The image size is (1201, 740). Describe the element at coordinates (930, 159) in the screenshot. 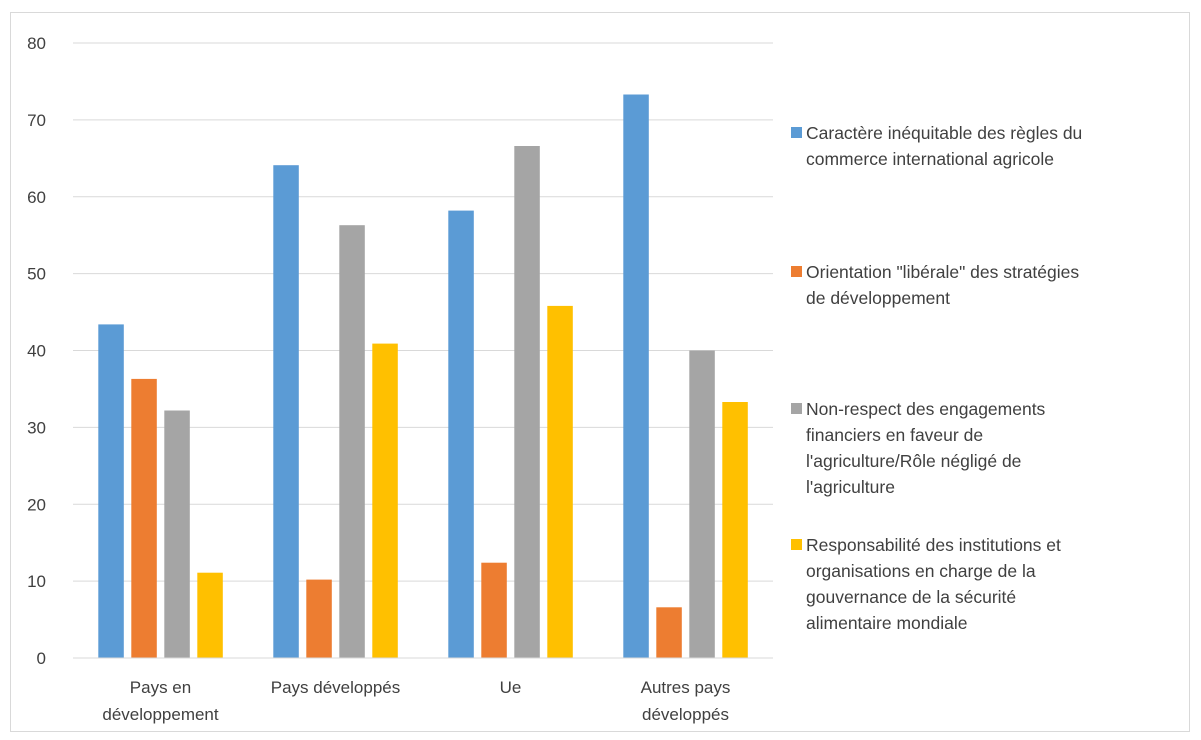

I see `legend-label-line: commerce international agricole` at that location.